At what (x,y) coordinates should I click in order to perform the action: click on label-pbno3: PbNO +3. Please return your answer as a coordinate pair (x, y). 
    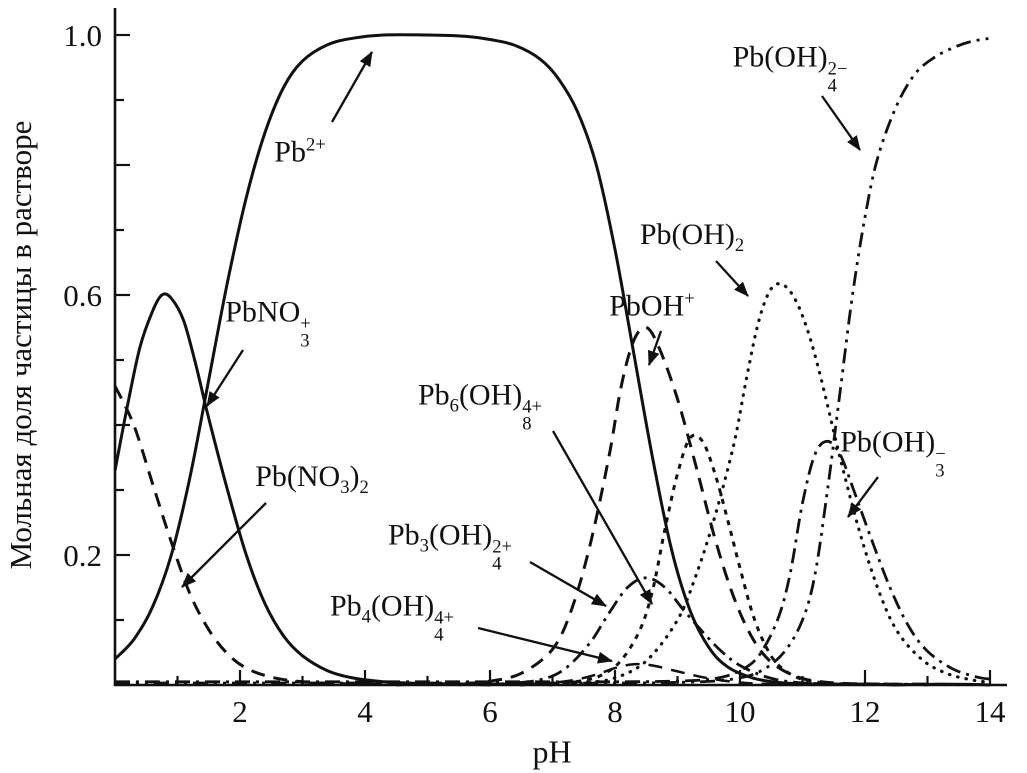
    Looking at the image, I should click on (268, 323).